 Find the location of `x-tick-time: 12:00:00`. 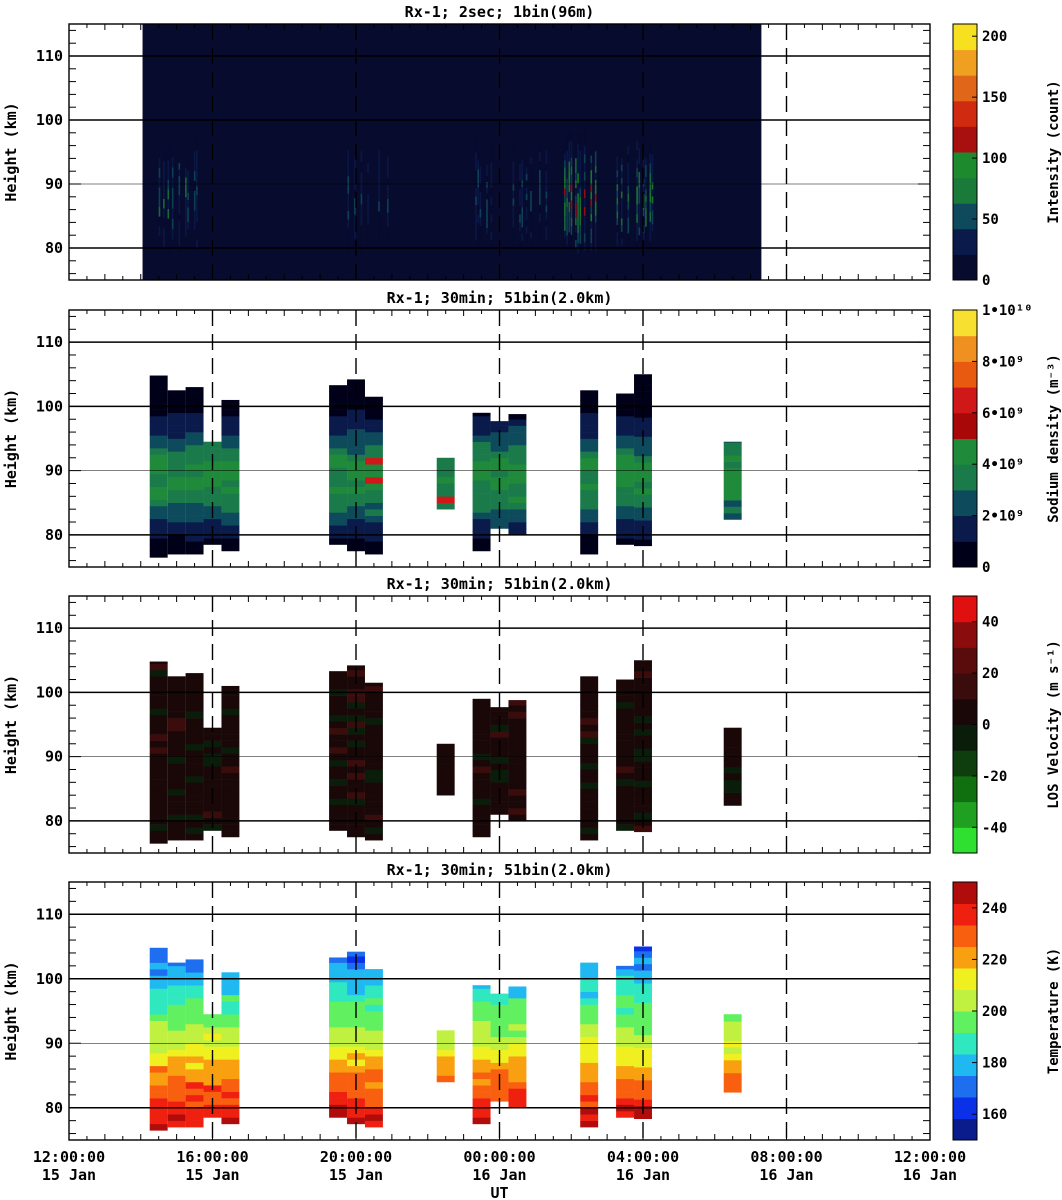

x-tick-time: 12:00:00 is located at coordinates (69, 1157).